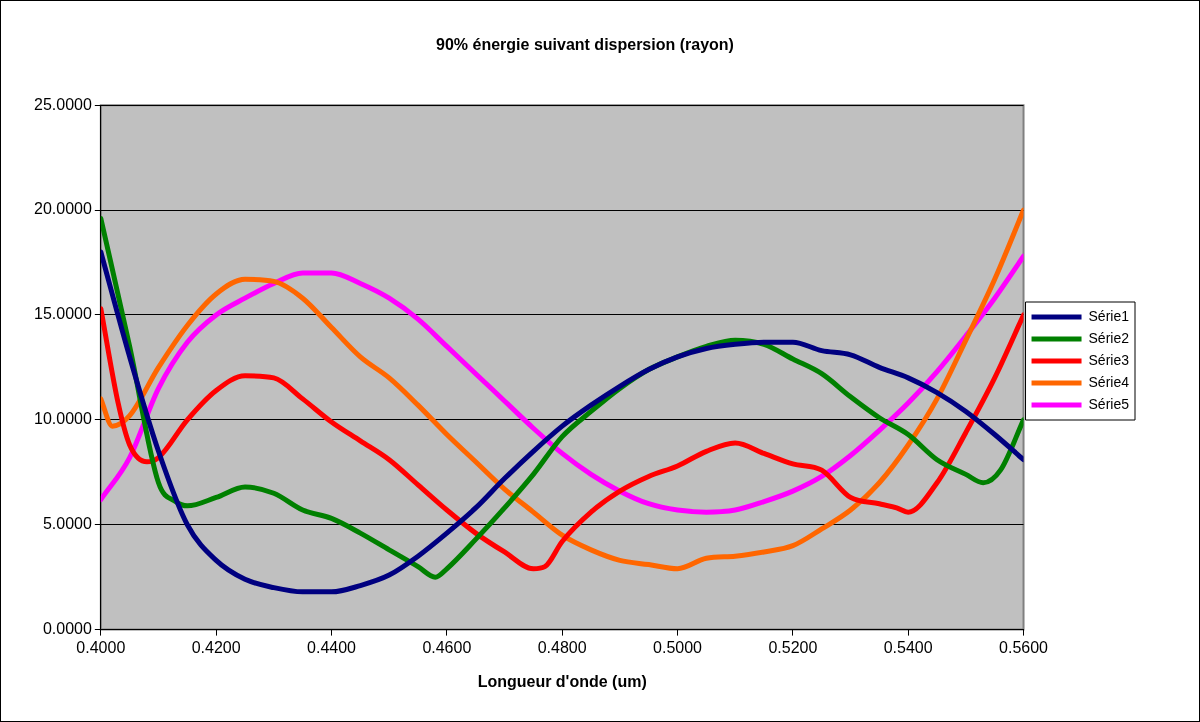 Image resolution: width=1200 pixels, height=722 pixels. Describe the element at coordinates (562, 681) in the screenshot. I see `x-axis-title: Longueur d'onde (um)` at that location.